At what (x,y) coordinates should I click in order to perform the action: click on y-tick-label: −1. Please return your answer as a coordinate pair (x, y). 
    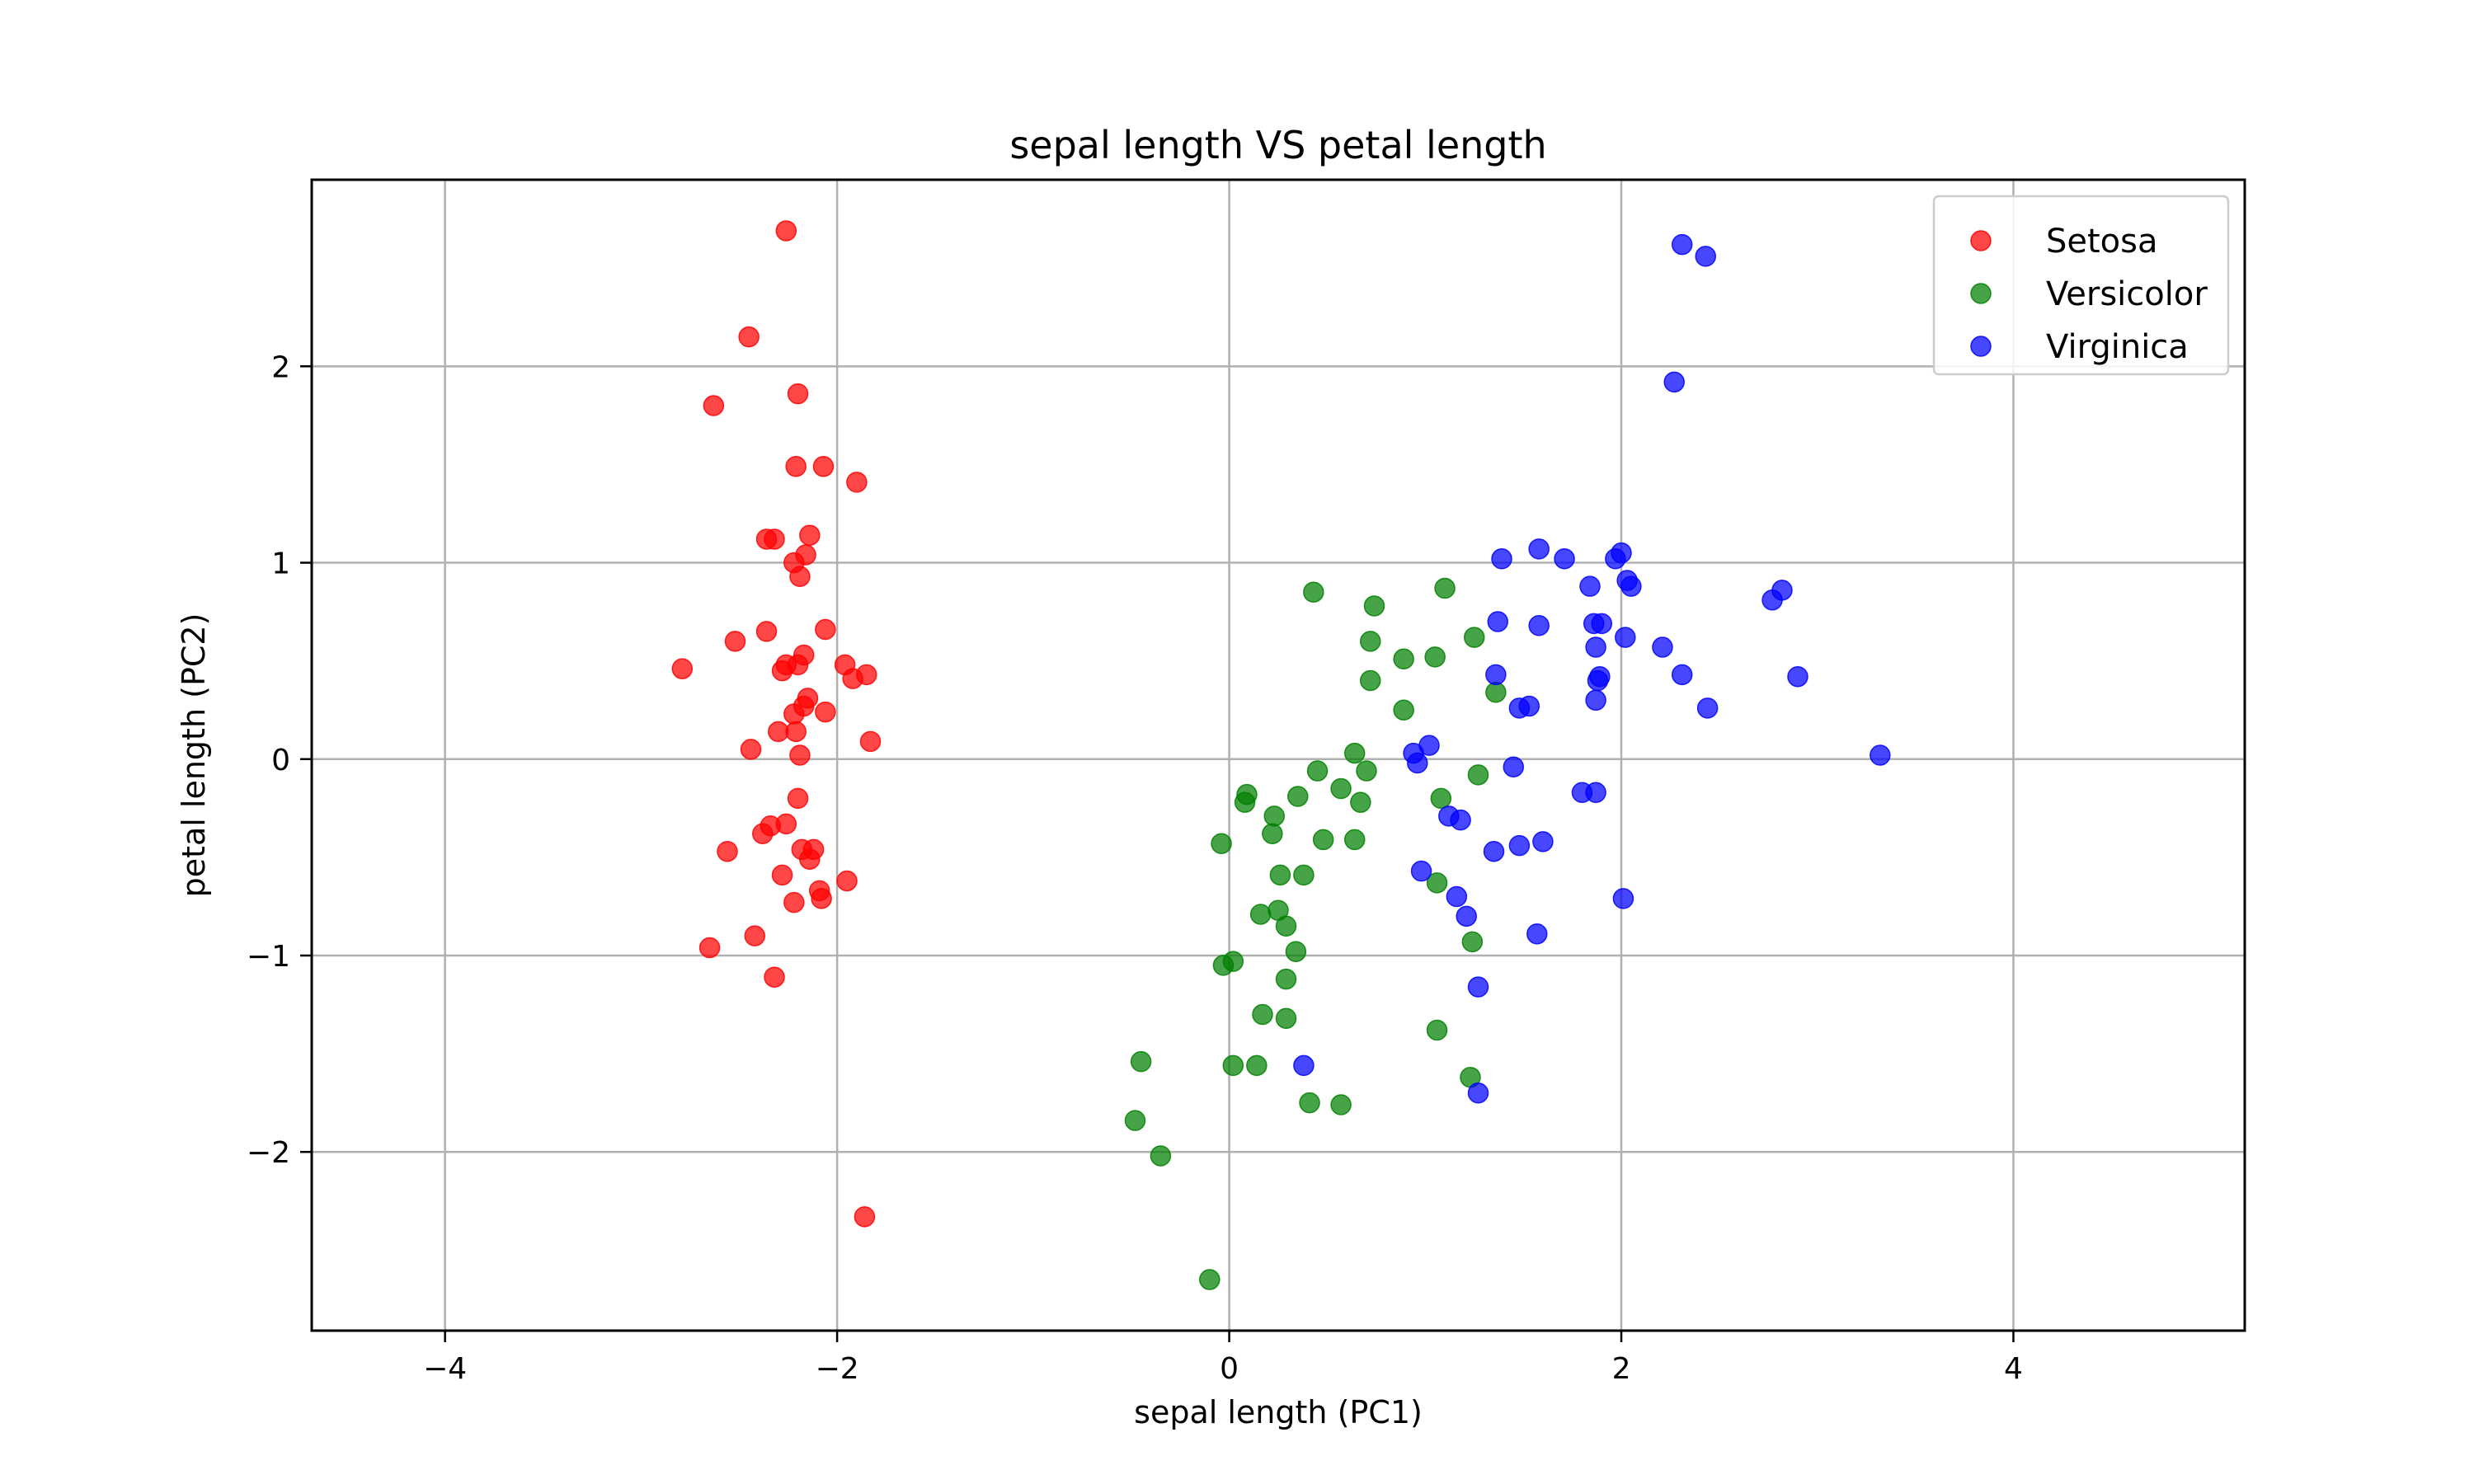
    Looking at the image, I should click on (268, 957).